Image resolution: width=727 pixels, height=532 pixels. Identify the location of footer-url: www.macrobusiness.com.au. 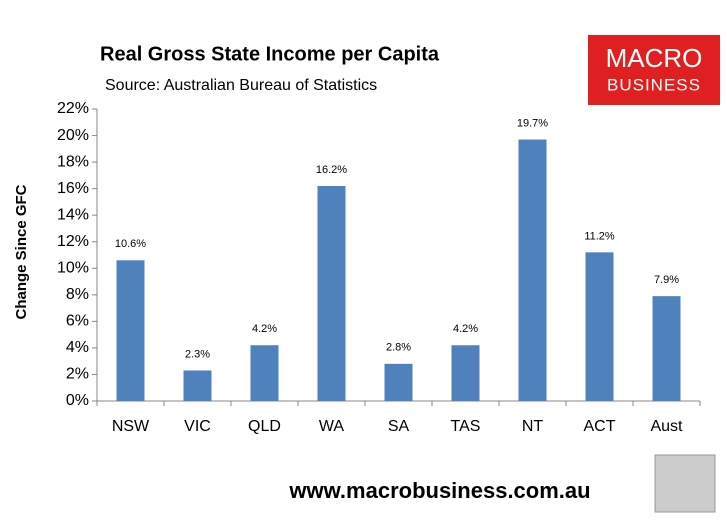
(439, 490).